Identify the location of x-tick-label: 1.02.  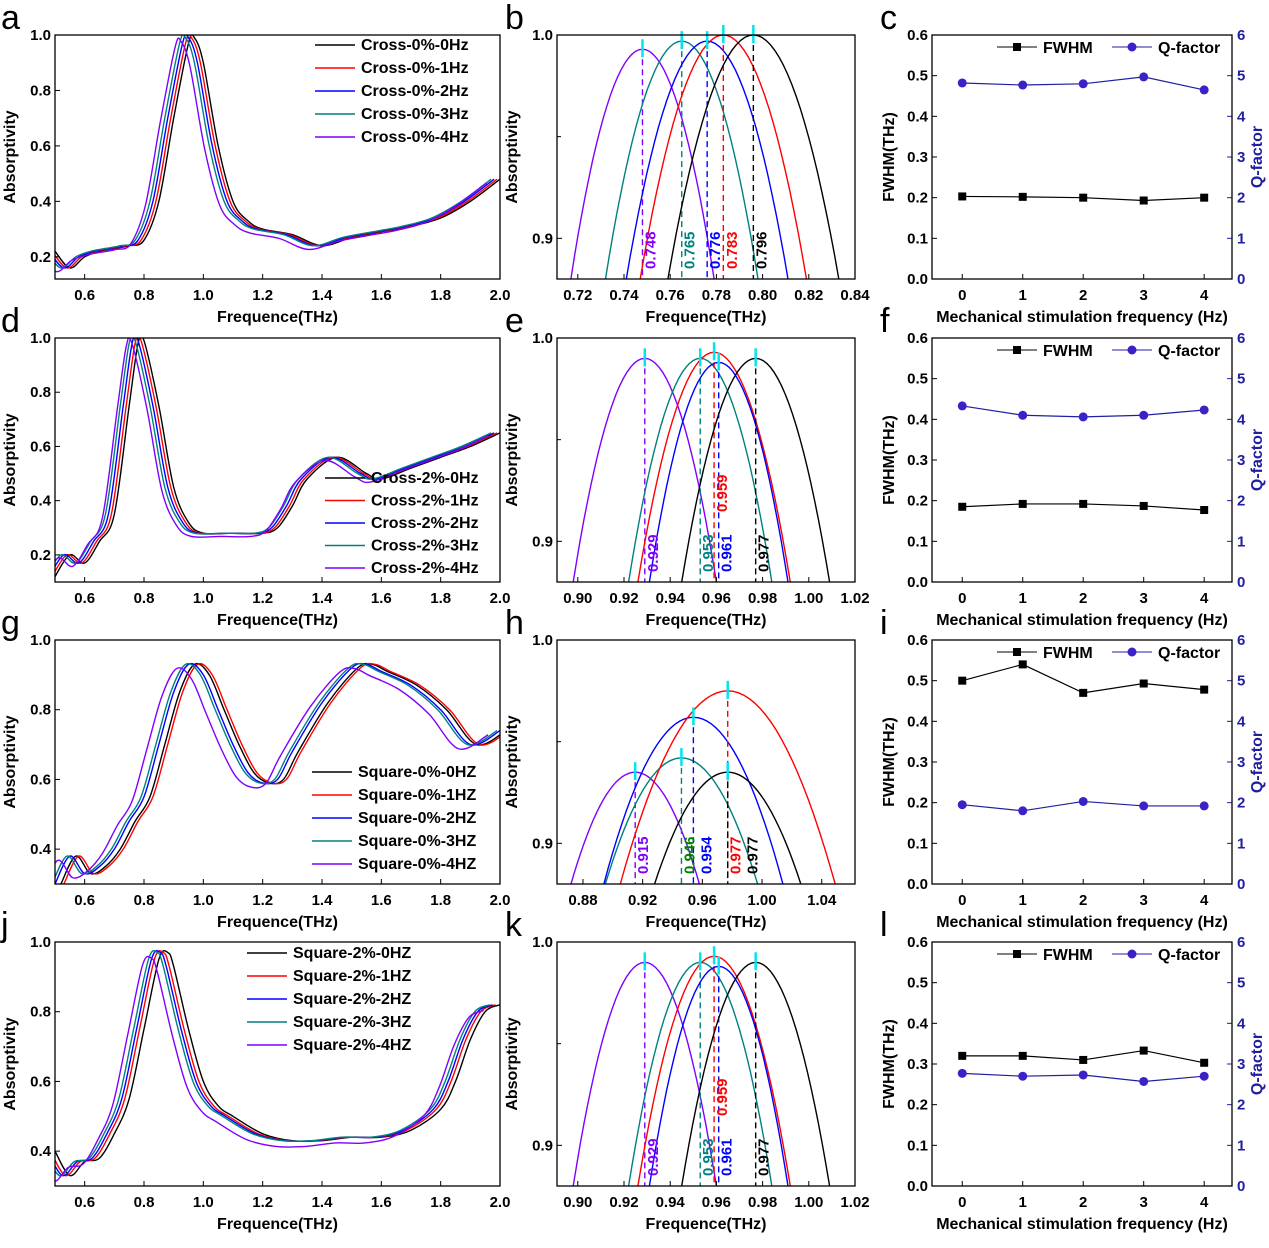
(854, 1202).